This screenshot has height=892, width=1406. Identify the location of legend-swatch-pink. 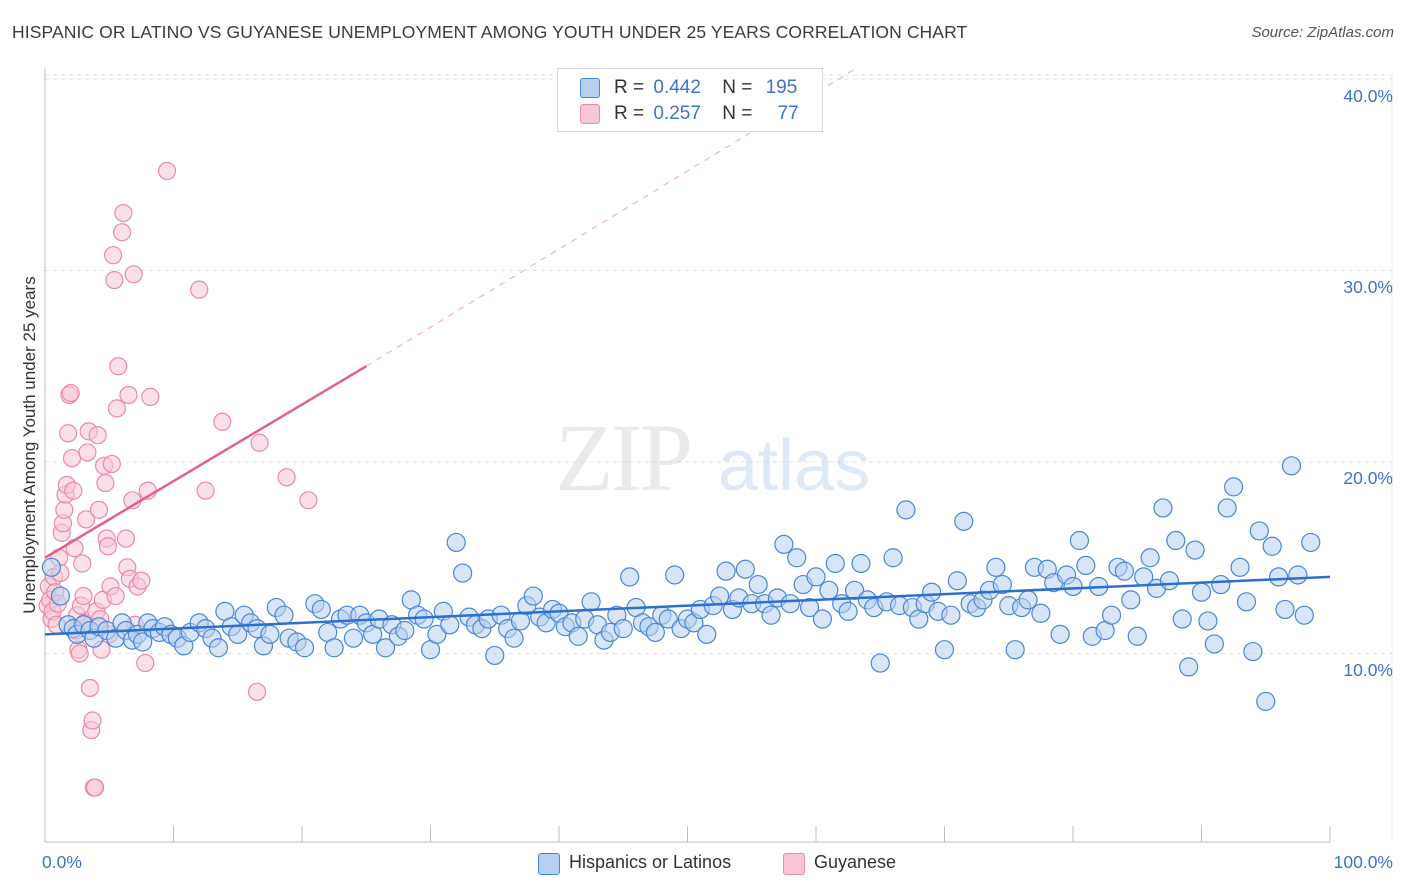
(590, 114).